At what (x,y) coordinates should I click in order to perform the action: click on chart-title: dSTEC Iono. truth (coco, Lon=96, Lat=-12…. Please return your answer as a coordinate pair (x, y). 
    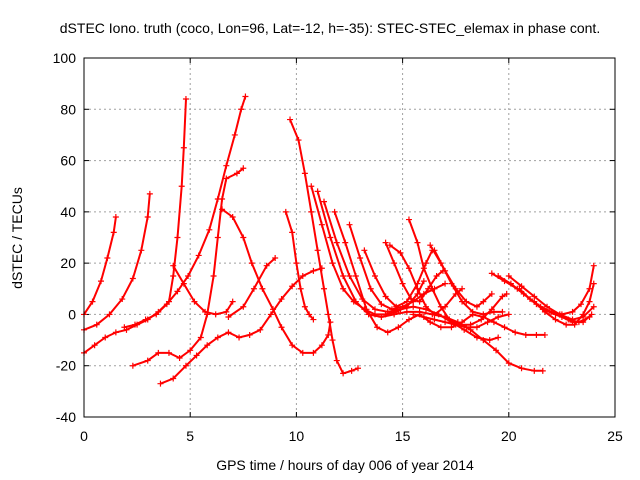
    Looking at the image, I should click on (330, 28).